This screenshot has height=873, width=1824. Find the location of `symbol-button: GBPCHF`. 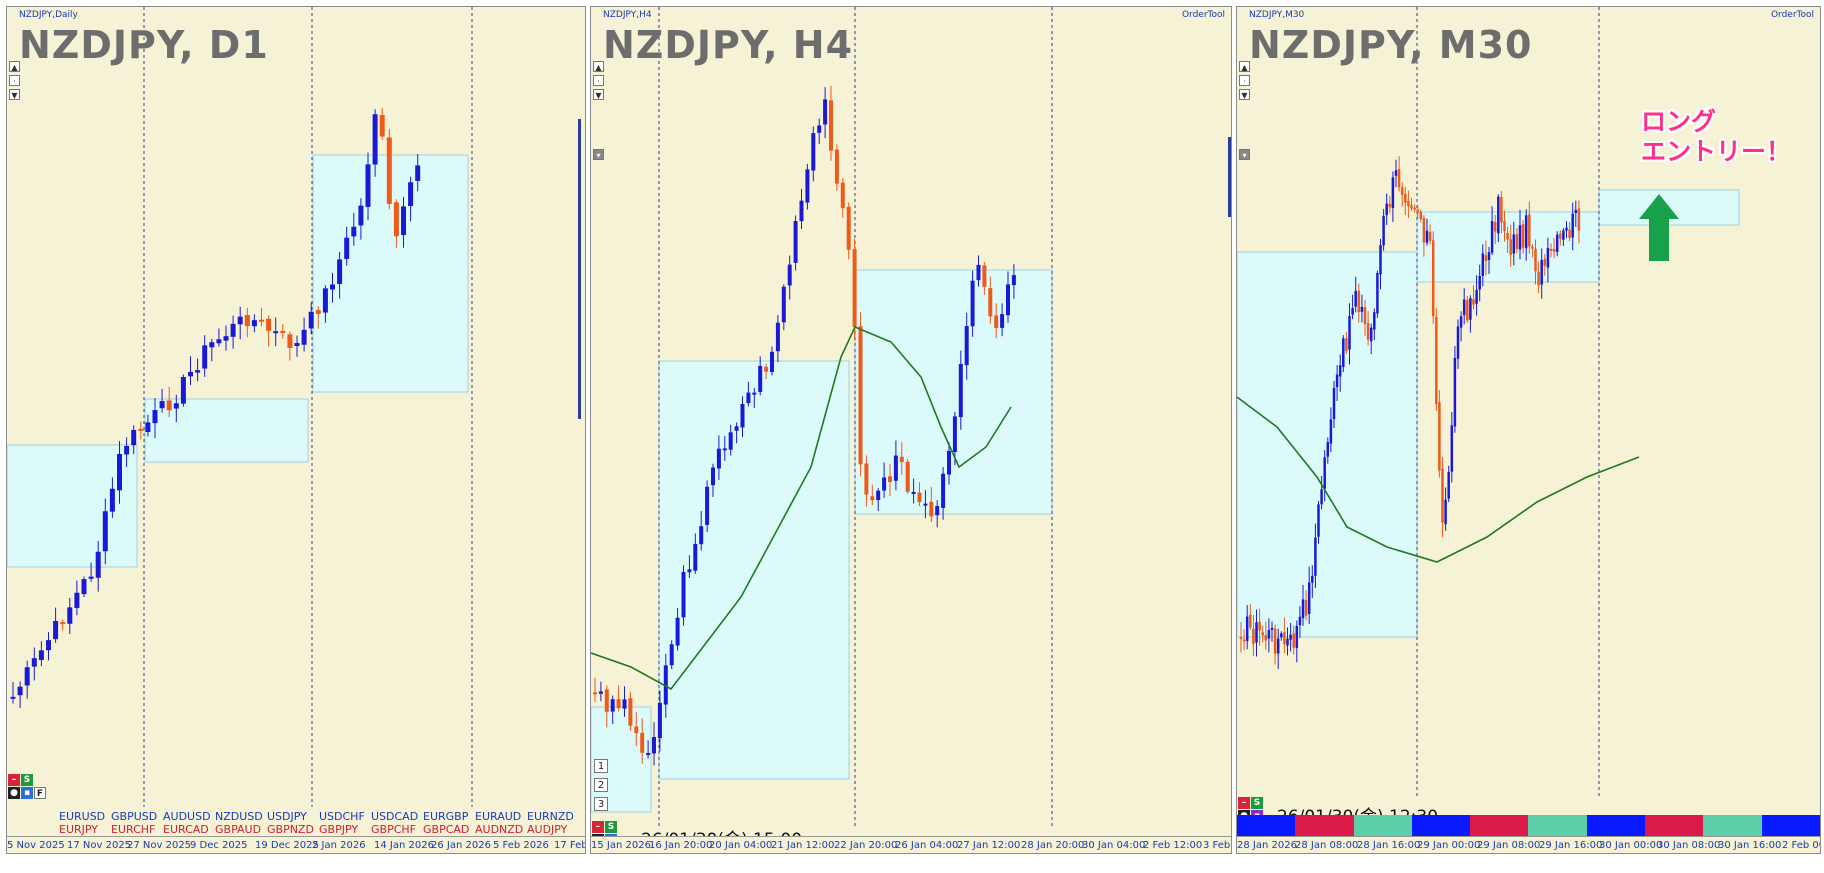

symbol-button: GBPCHF is located at coordinates (393, 829).